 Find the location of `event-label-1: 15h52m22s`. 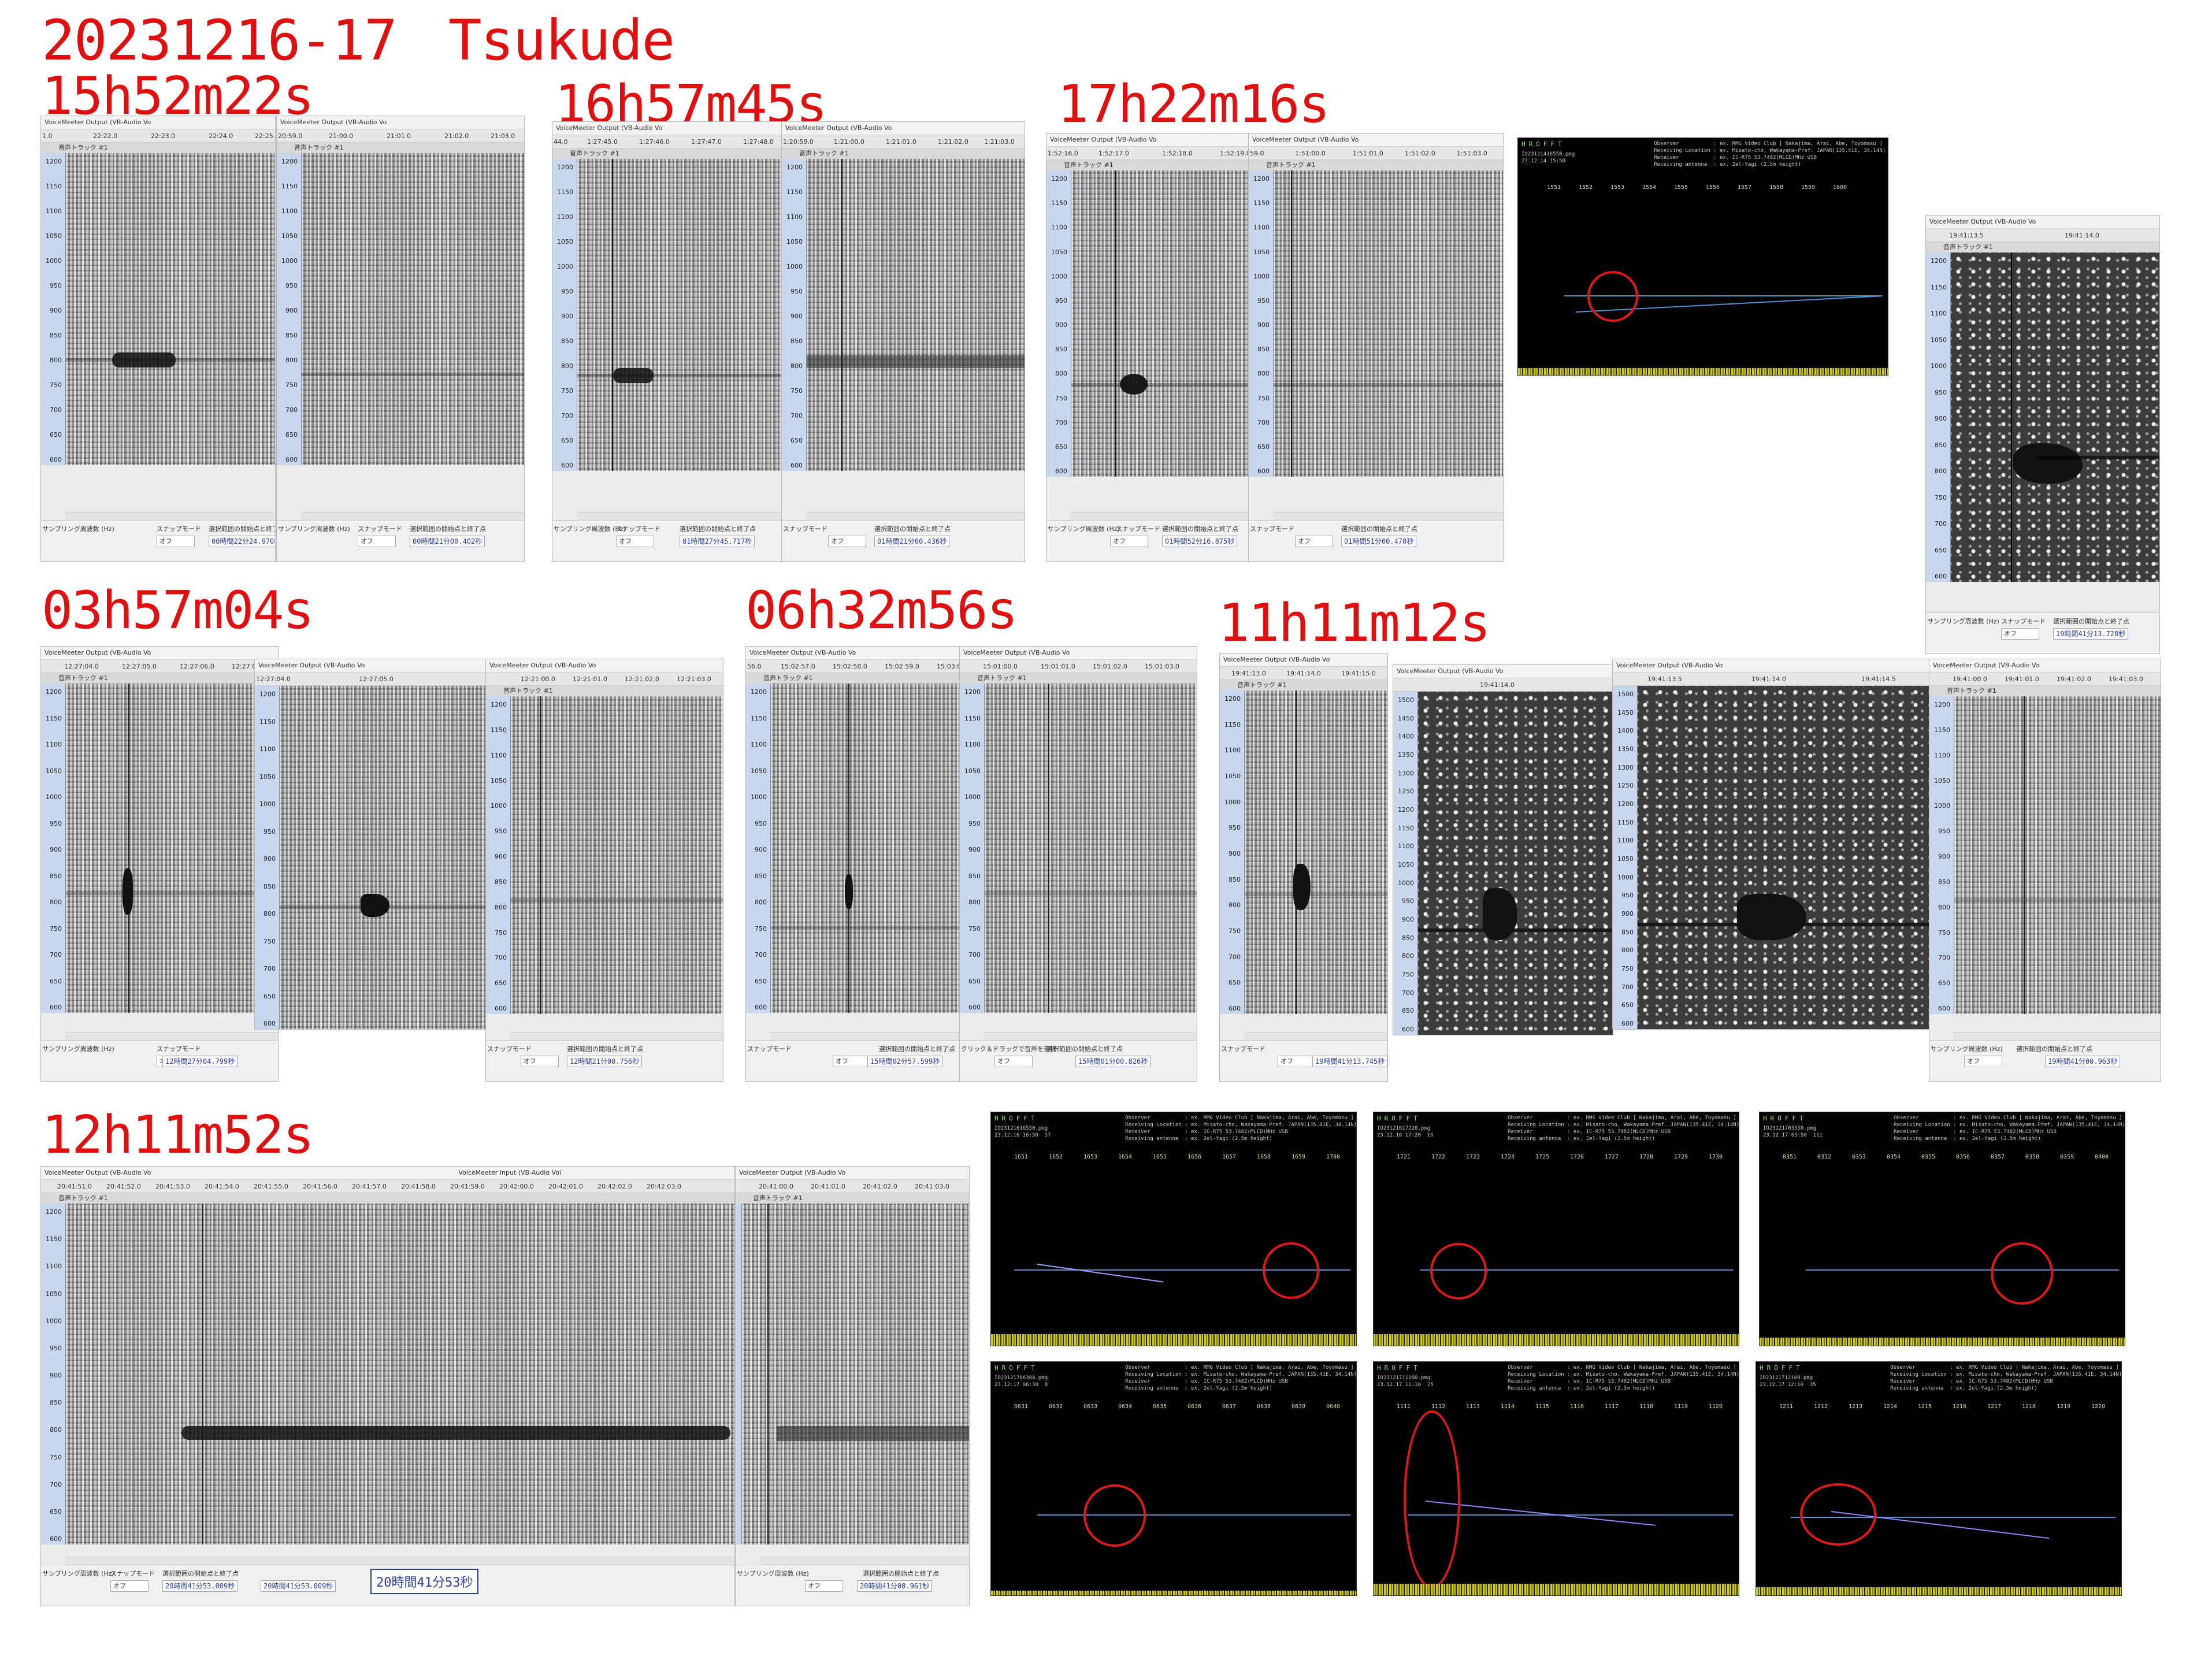

event-label-1: 15h52m22s is located at coordinates (178, 96).